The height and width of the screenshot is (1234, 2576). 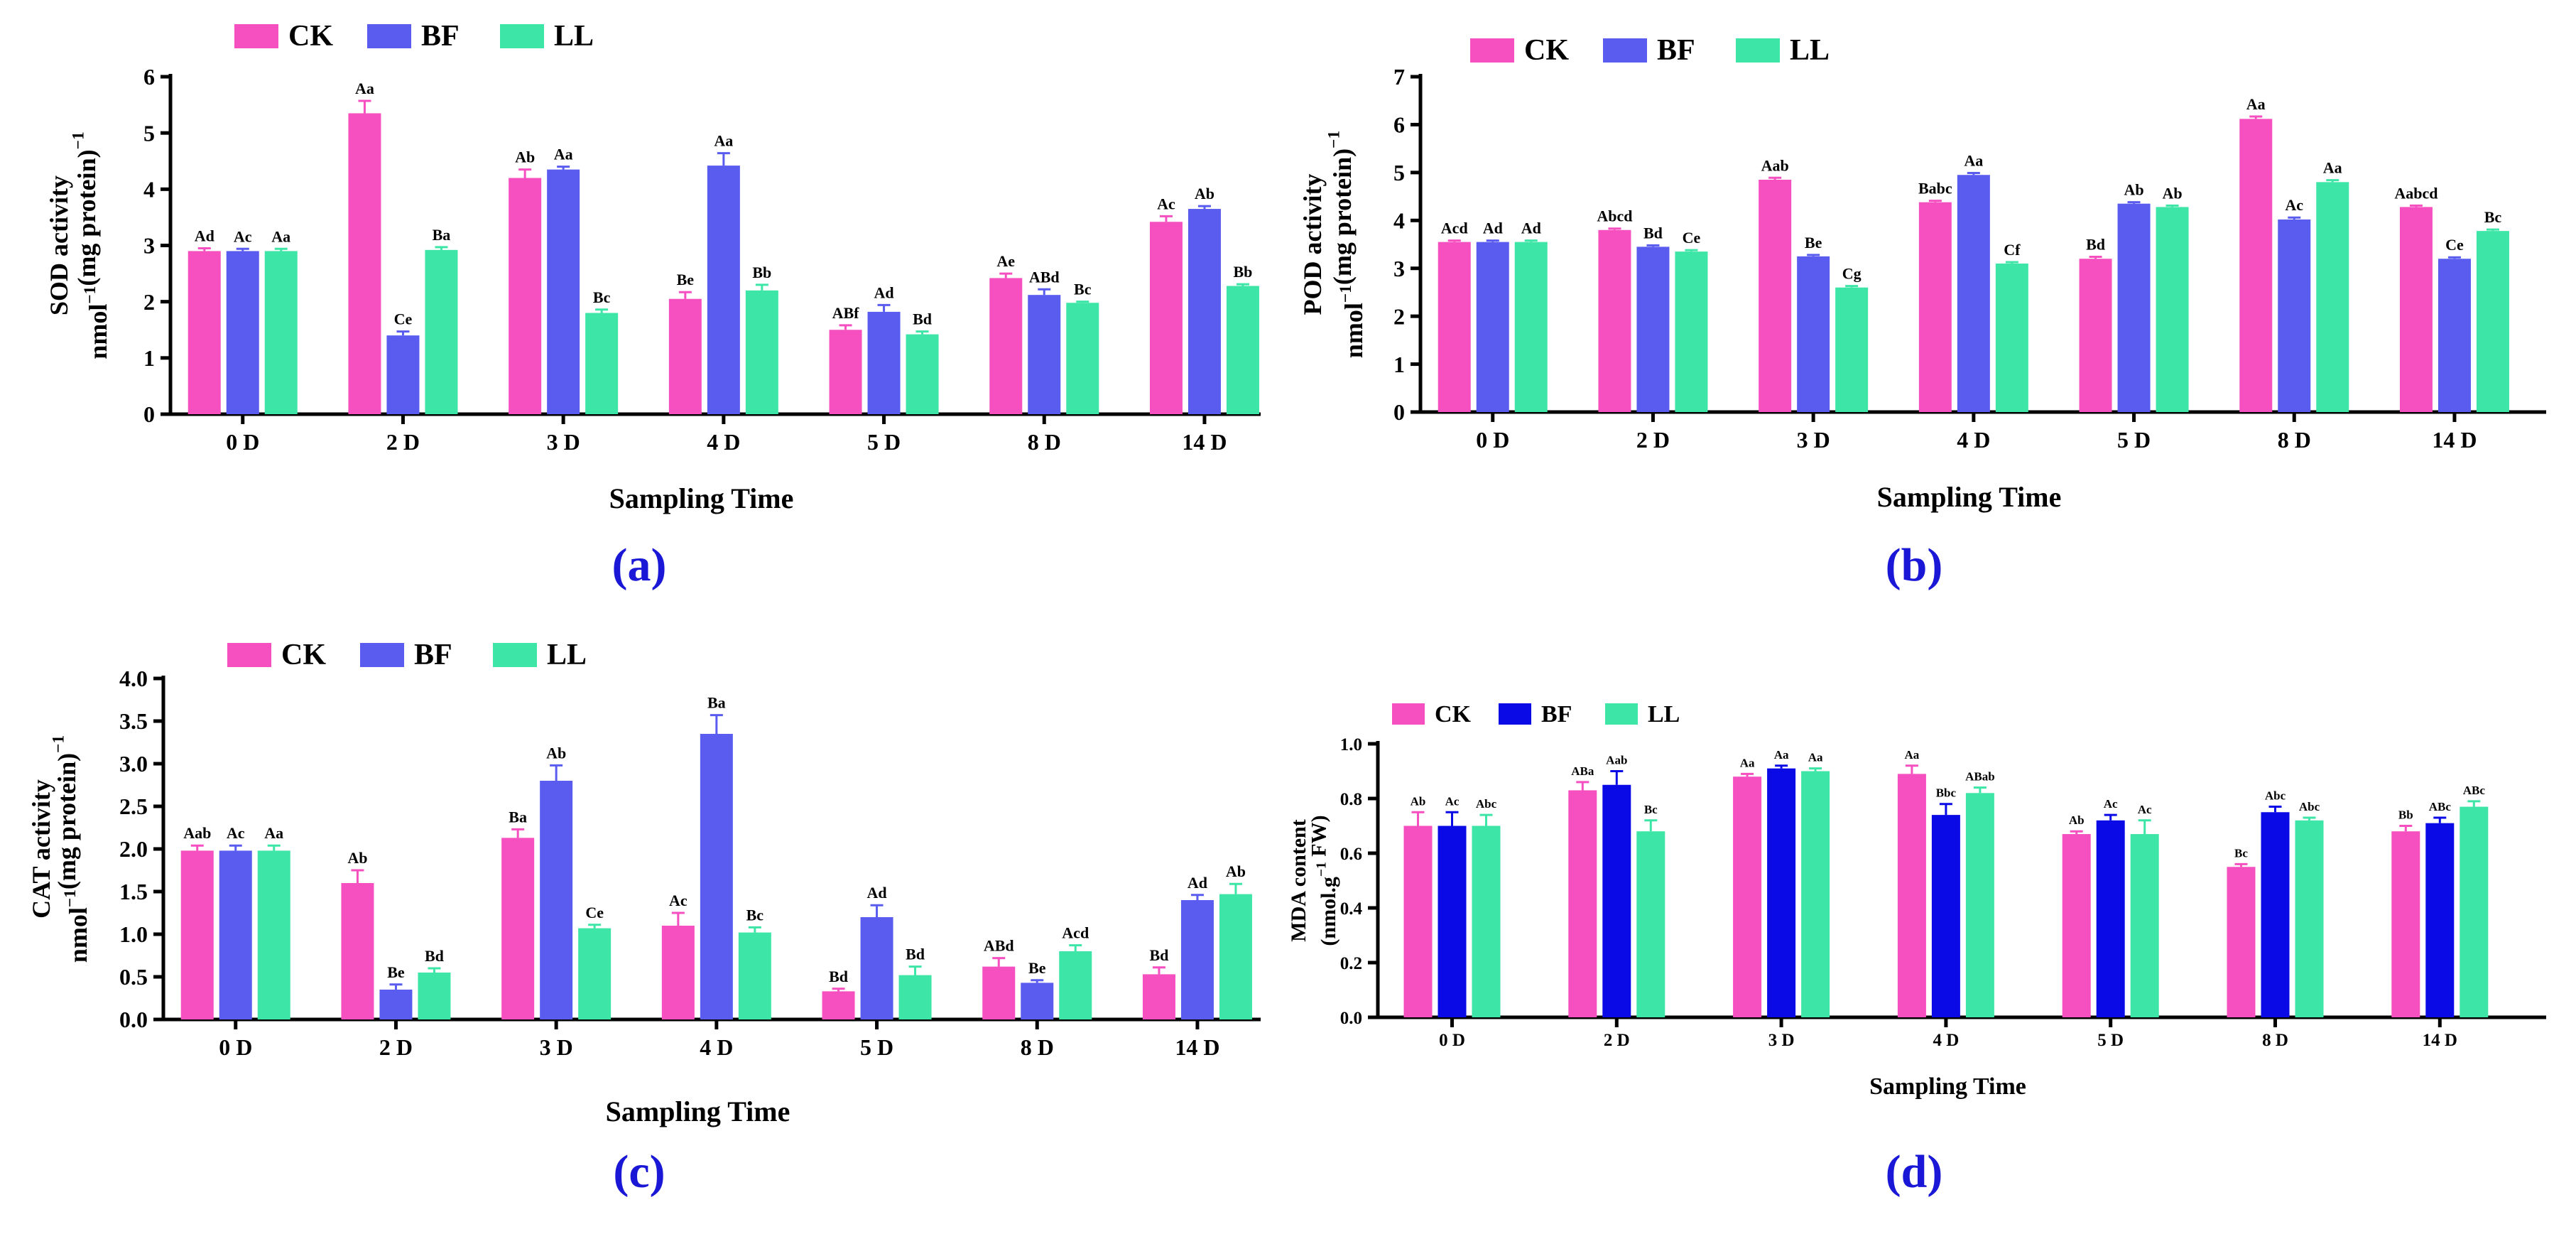 I want to click on bar-ck-8d, so click(x=1006, y=346).